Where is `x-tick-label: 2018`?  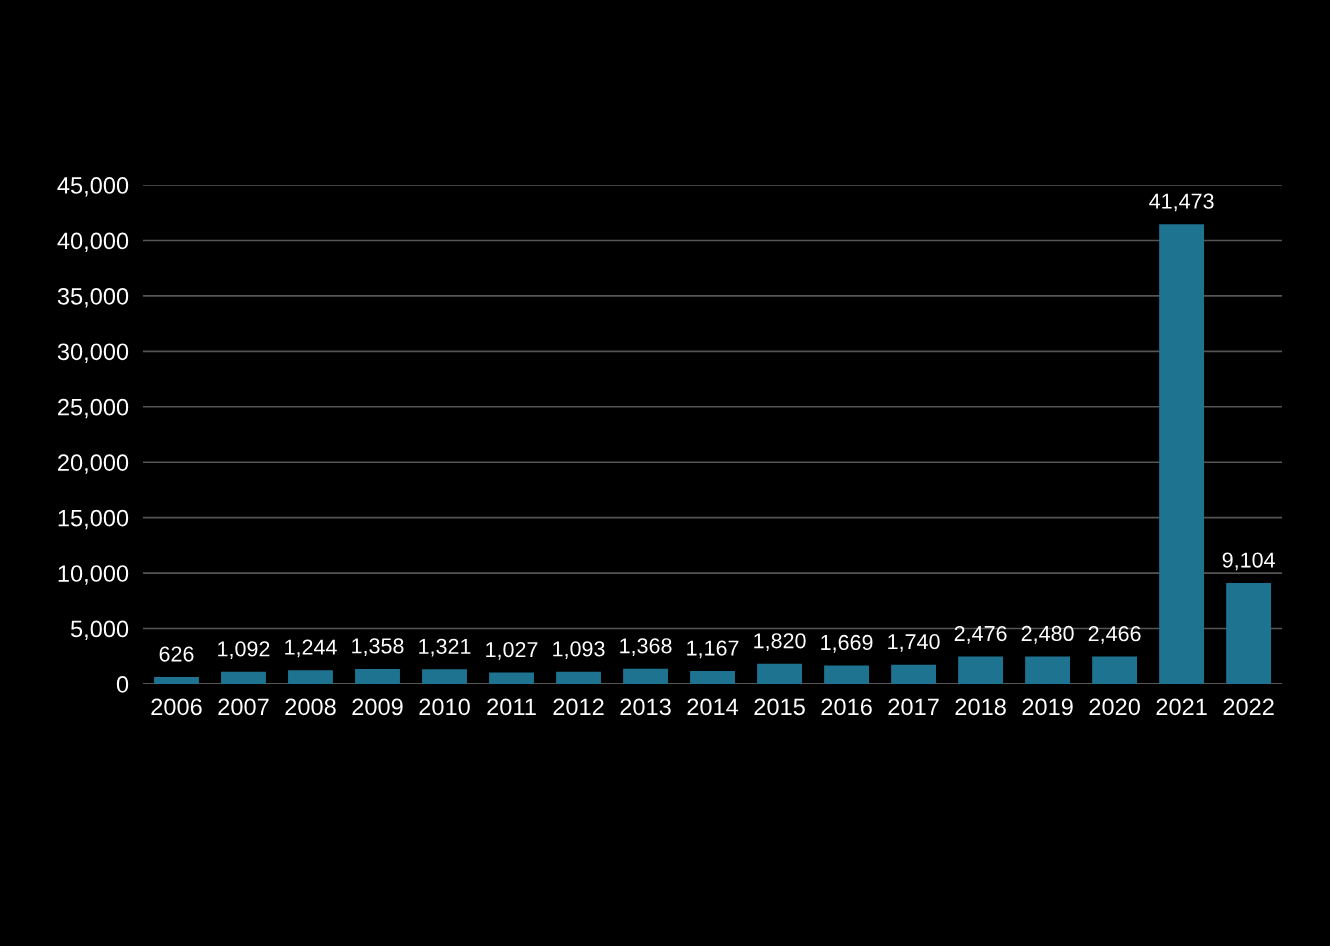
x-tick-label: 2018 is located at coordinates (980, 707).